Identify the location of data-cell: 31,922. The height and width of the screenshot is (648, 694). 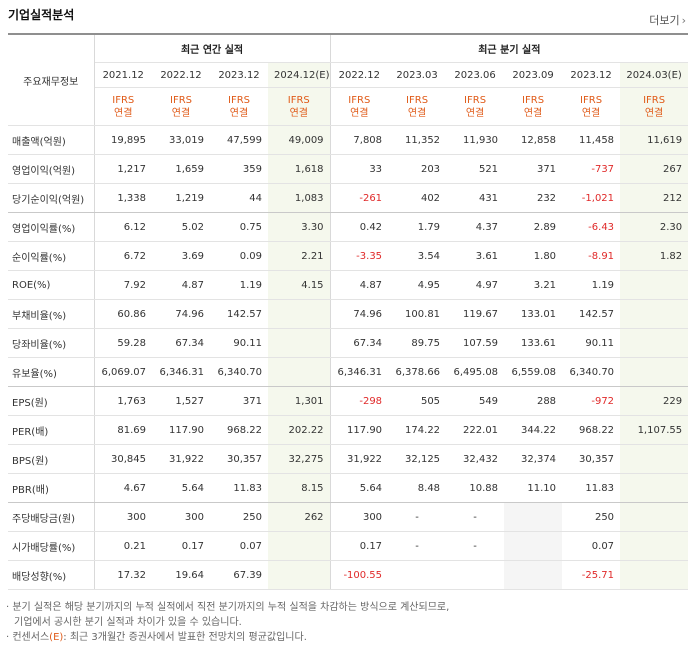
(181, 459).